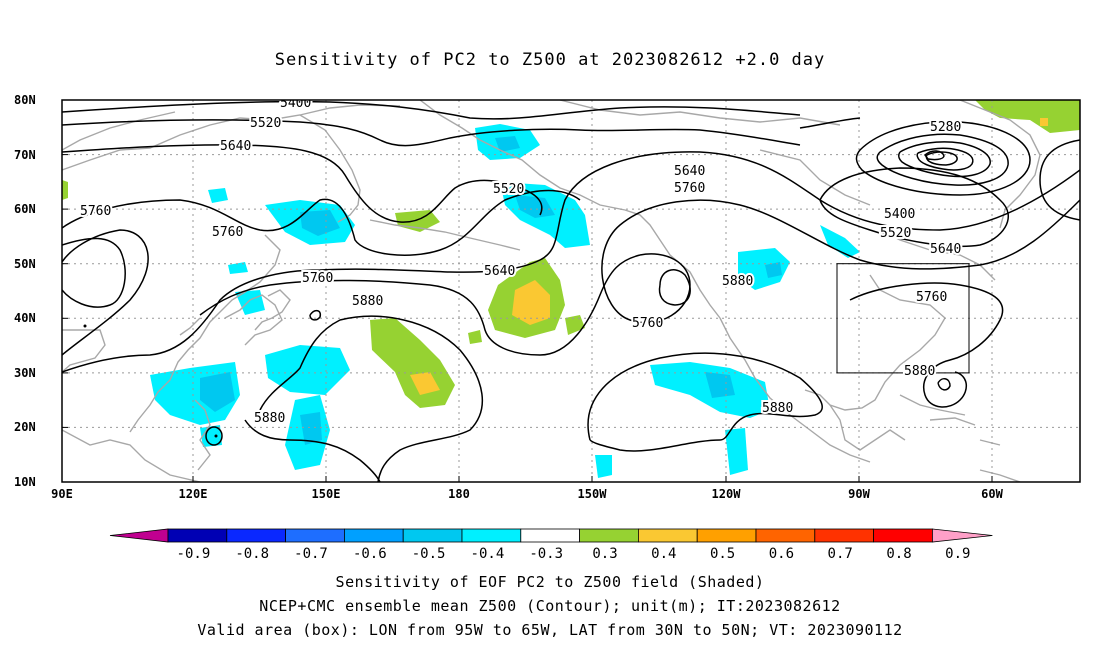  Describe the element at coordinates (62, 494) in the screenshot. I see `lon-label: 90E` at that location.